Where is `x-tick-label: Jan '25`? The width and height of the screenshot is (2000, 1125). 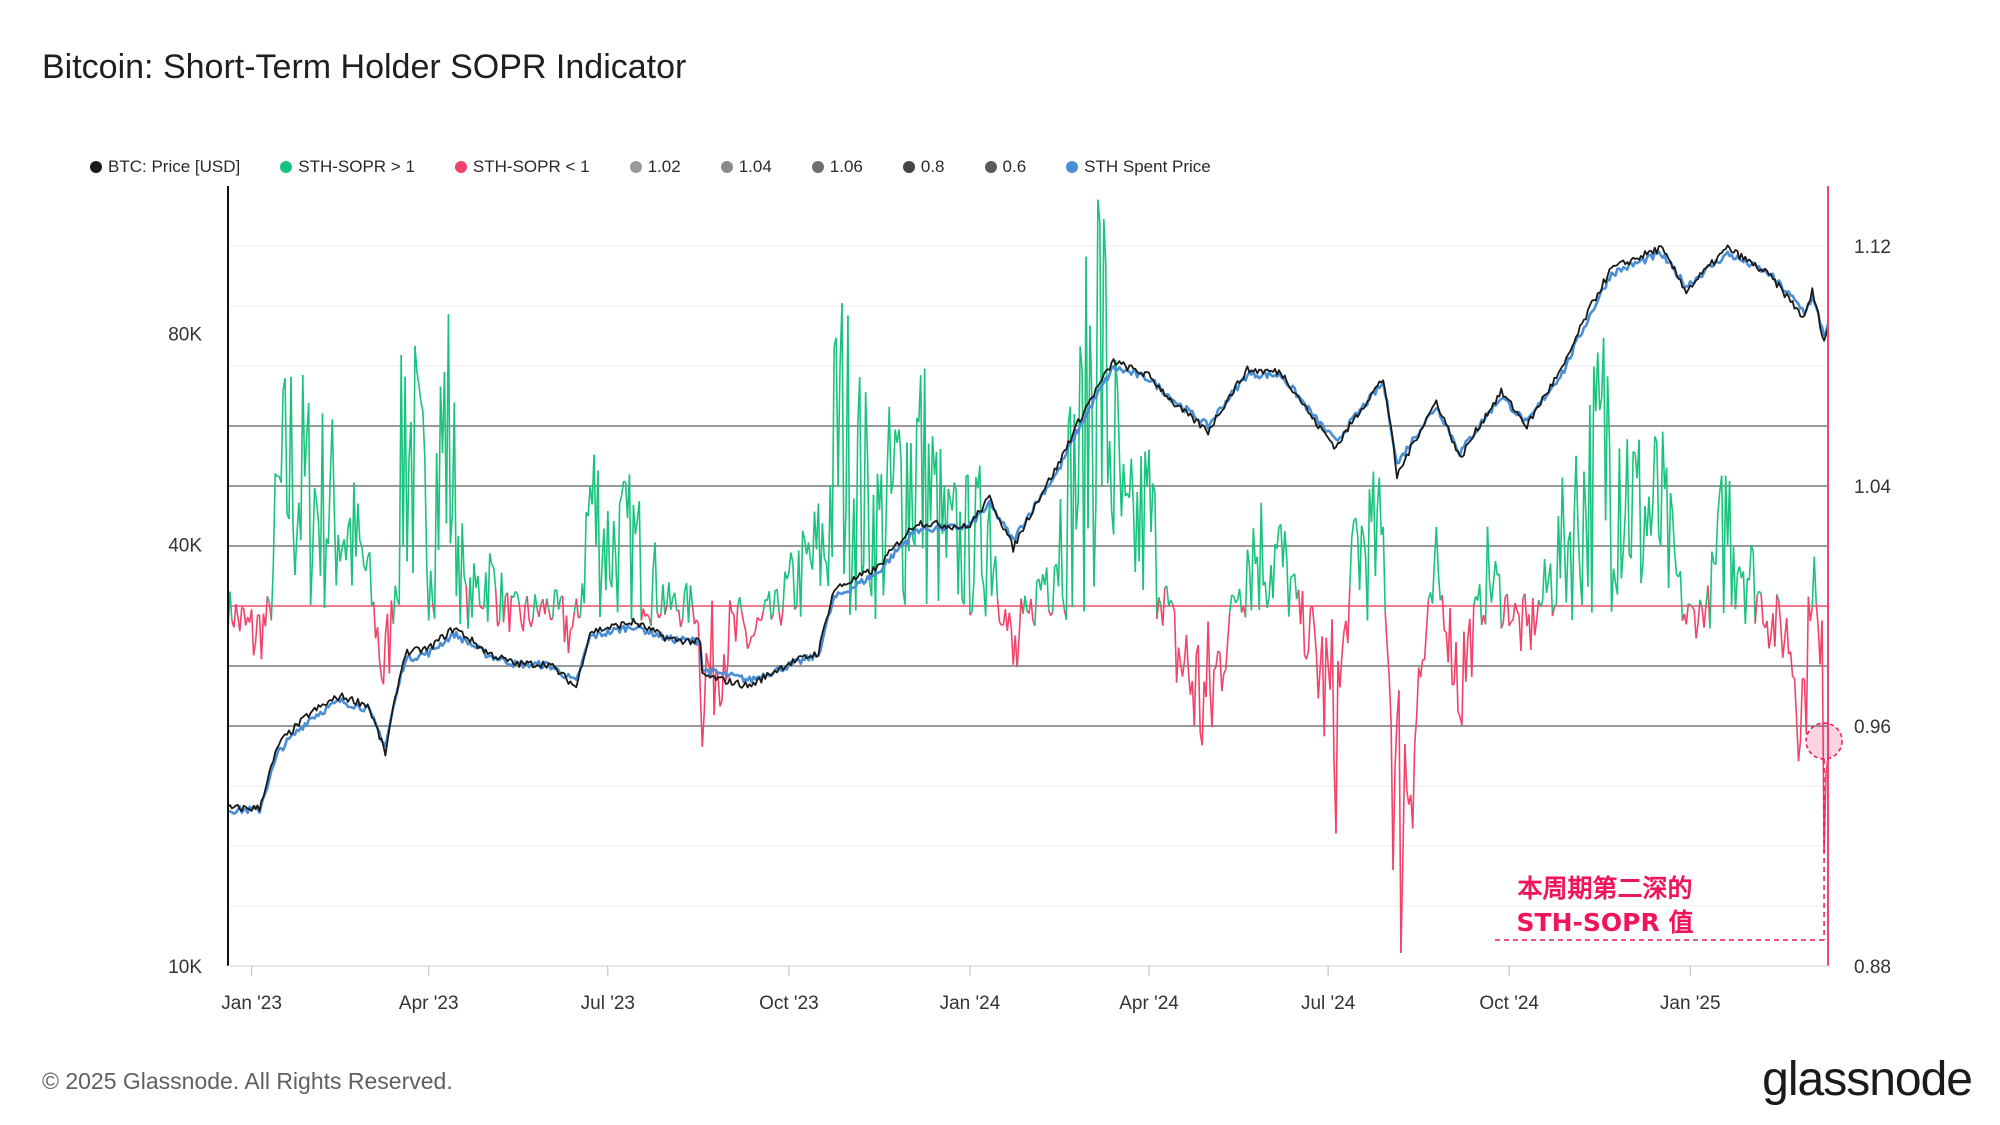
x-tick-label: Jan '25 is located at coordinates (1690, 1003).